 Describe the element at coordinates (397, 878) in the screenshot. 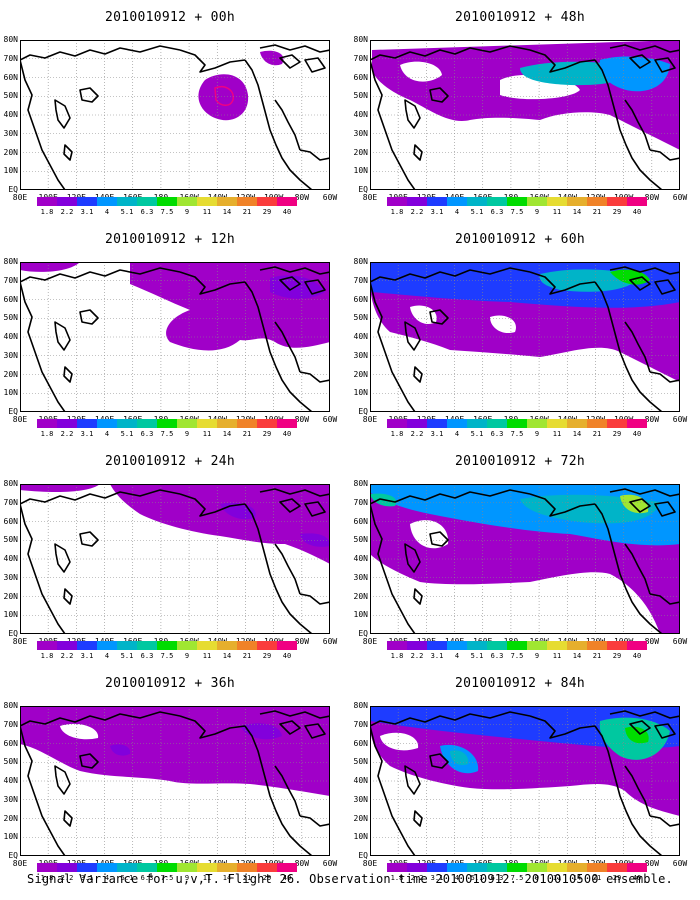

I see `colorbar-tick-label: 1.8` at that location.